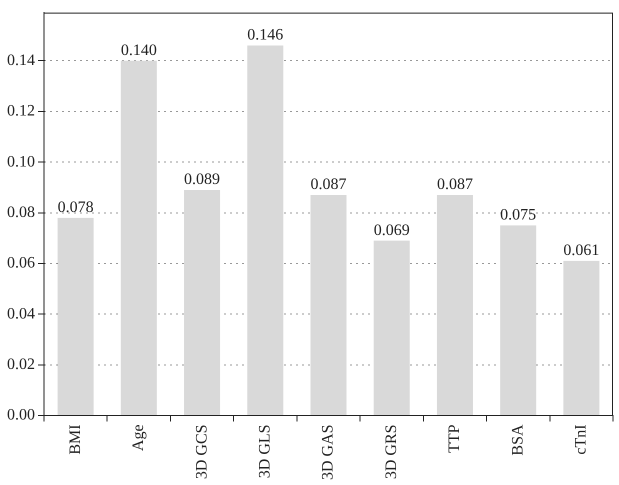 The image size is (619, 485). Describe the element at coordinates (202, 179) in the screenshot. I see `data-label: 0.089` at that location.